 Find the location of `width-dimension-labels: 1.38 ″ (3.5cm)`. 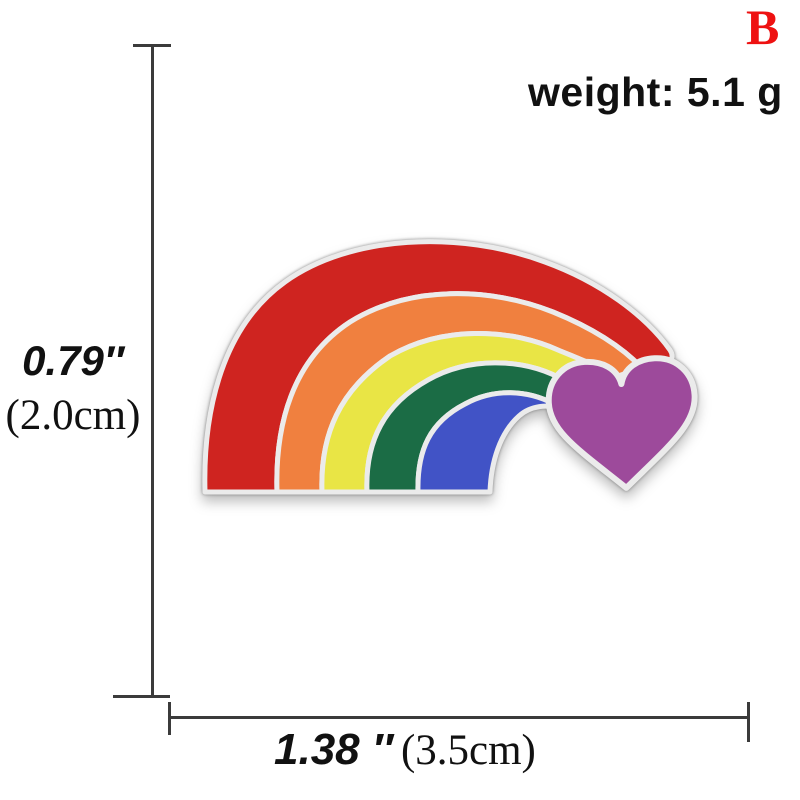

width-dimension-labels: 1.38 ″ (3.5cm) is located at coordinates (405, 749).